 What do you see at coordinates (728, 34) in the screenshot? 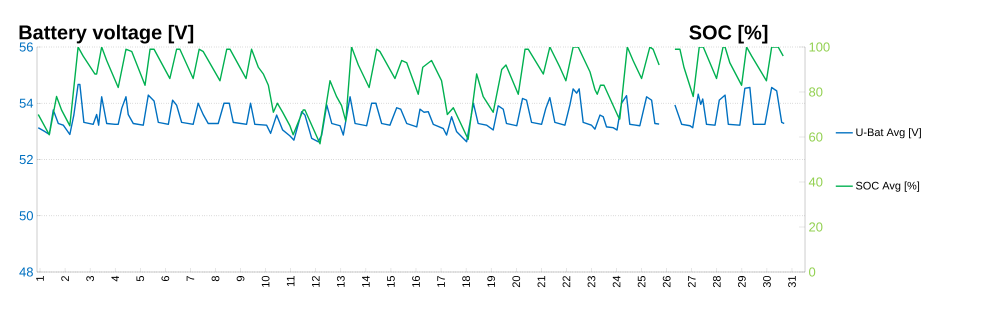
I see `y2-axis-title: SOC [%]` at bounding box center [728, 34].